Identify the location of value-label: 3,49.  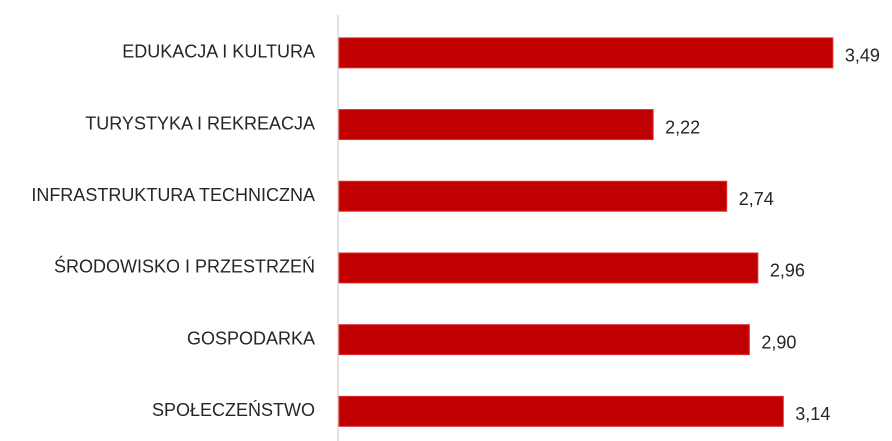
(862, 56).